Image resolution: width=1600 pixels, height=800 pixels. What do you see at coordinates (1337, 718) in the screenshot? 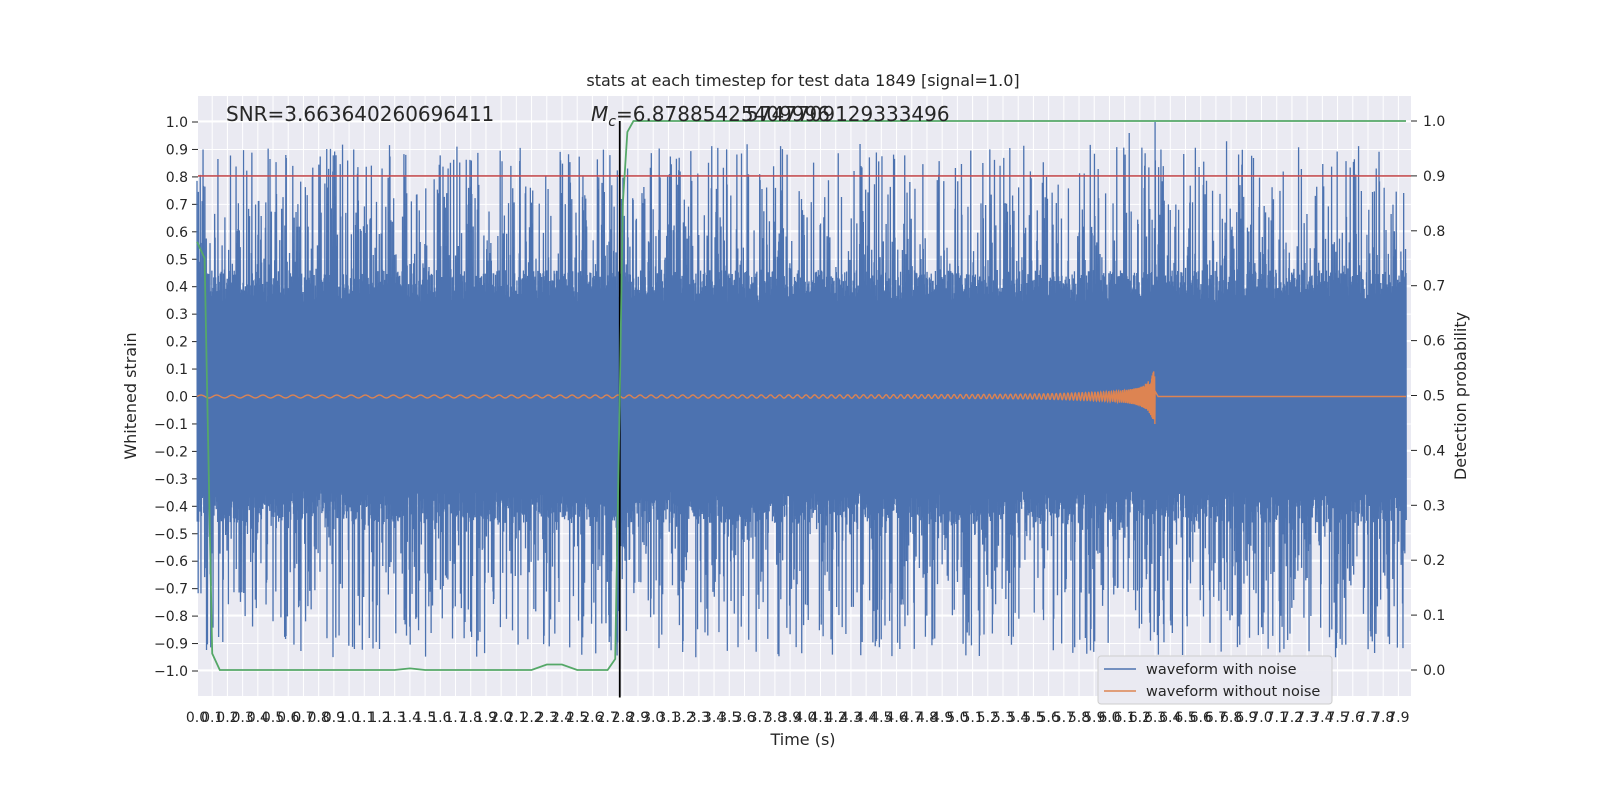
I see `x-tick-label: 7.5` at bounding box center [1337, 718].